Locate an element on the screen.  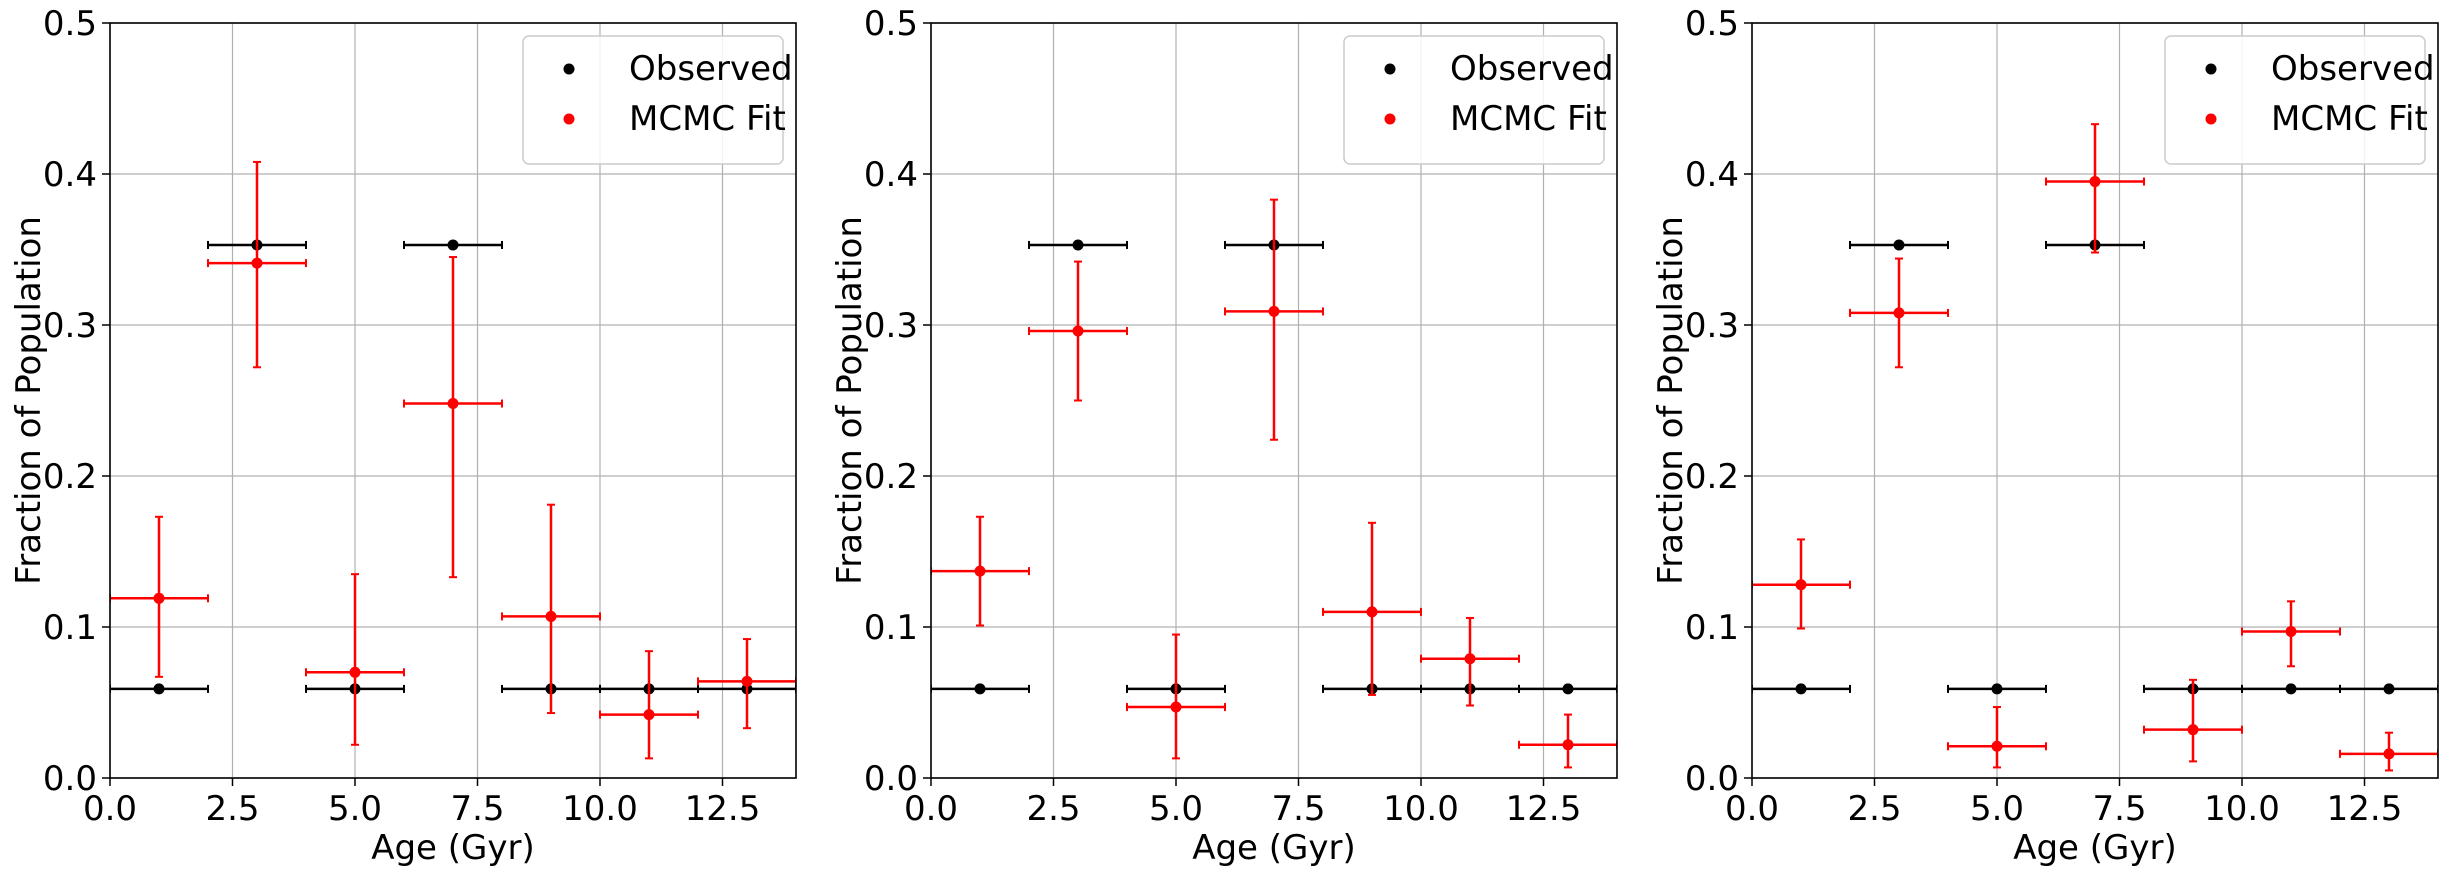
series-observed is located at coordinates (2095, 467).